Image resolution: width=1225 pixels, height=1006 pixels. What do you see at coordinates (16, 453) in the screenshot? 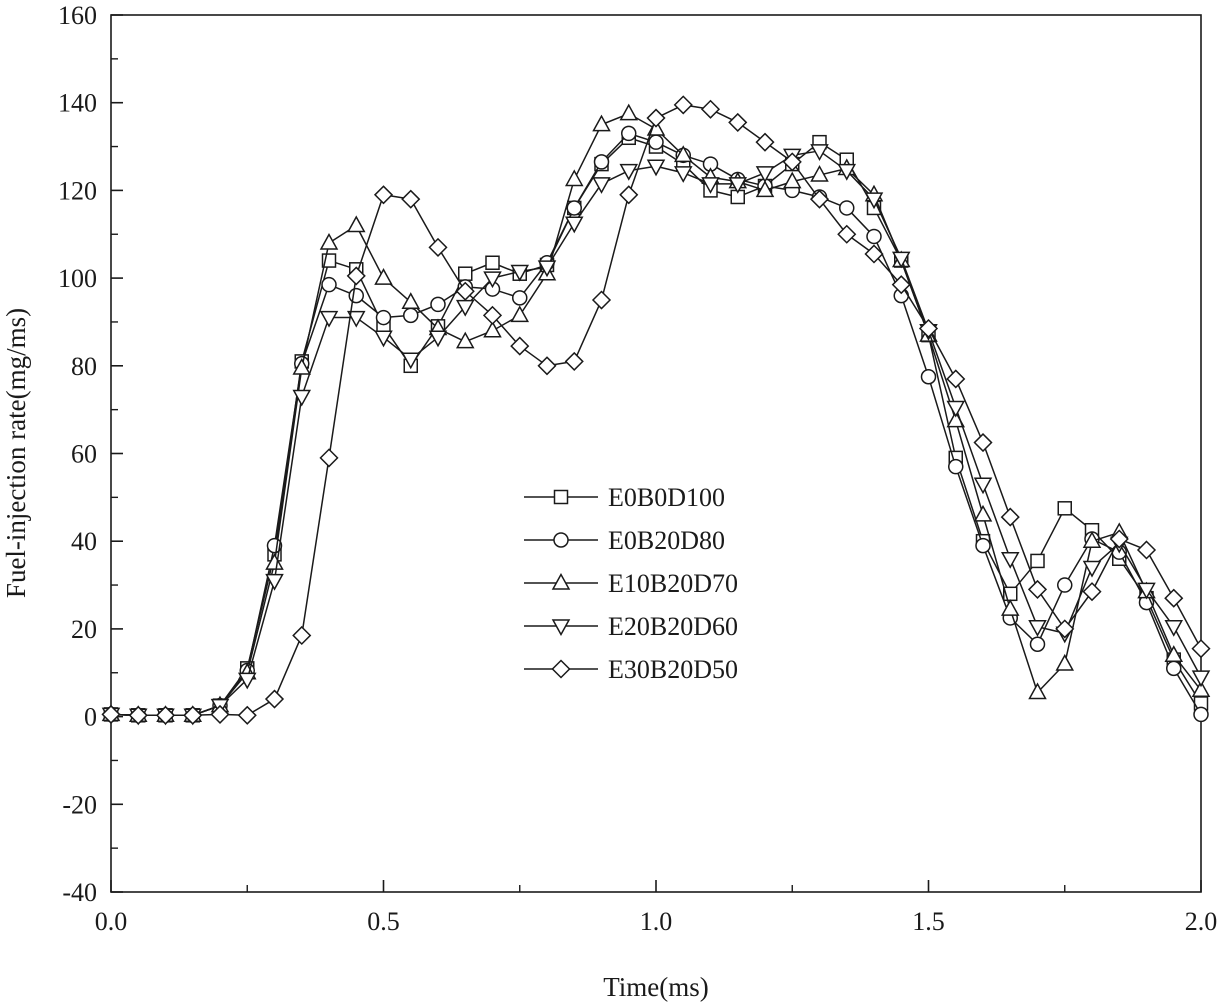
I see `y-axis-title: Fuel-injection rate(mg/ms)` at bounding box center [16, 453].